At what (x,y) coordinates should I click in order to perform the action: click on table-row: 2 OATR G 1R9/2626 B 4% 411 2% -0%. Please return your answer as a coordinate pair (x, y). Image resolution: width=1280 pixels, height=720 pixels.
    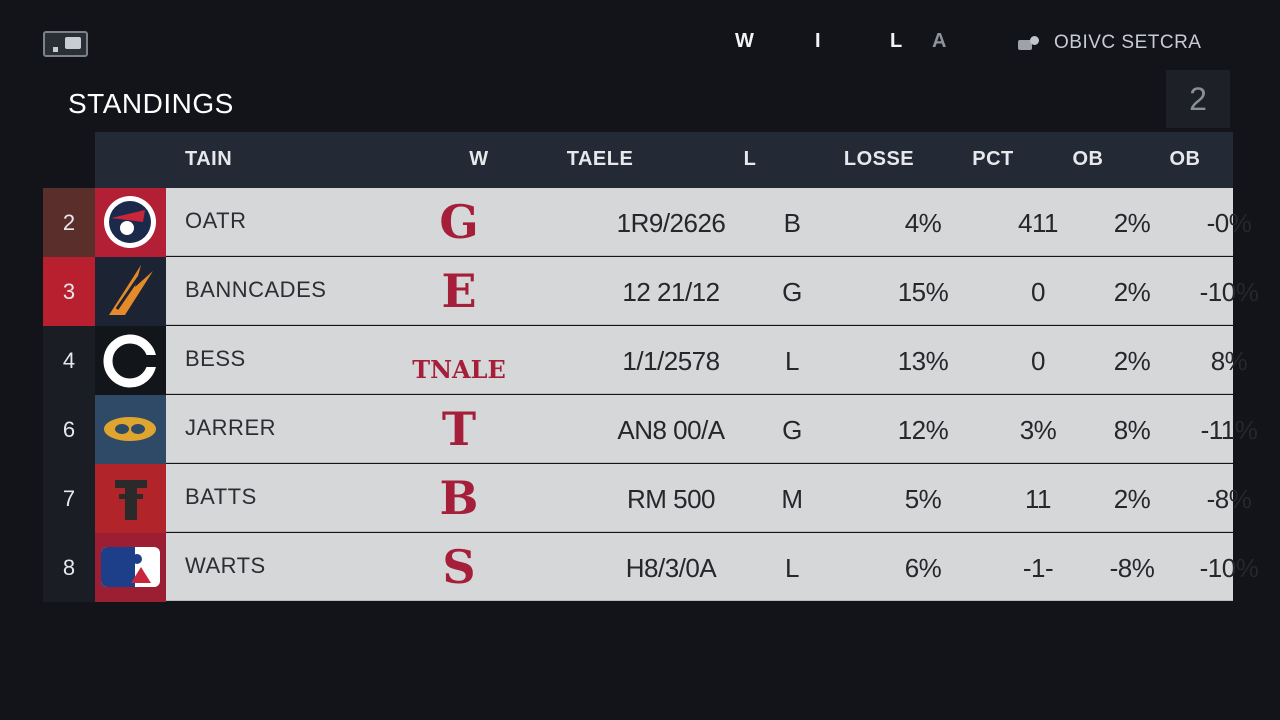
    Looking at the image, I should click on (647, 222).